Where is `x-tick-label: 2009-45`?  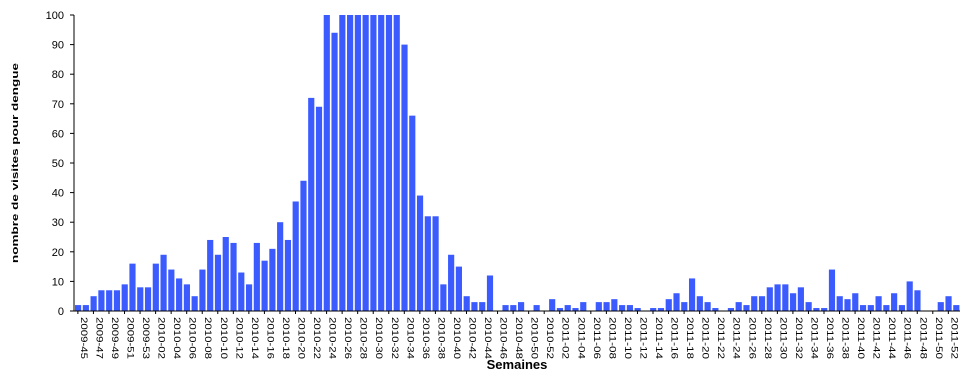
x-tick-label: 2009-45 is located at coordinates (84, 338).